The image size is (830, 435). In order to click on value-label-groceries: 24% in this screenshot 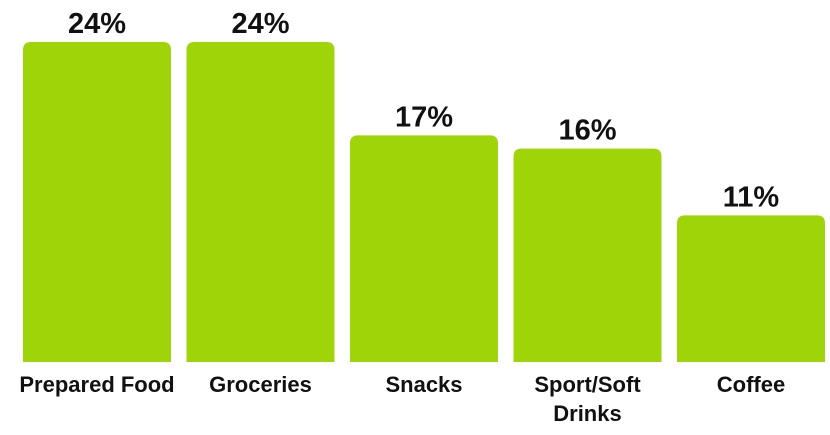, I will do `click(260, 24)`.